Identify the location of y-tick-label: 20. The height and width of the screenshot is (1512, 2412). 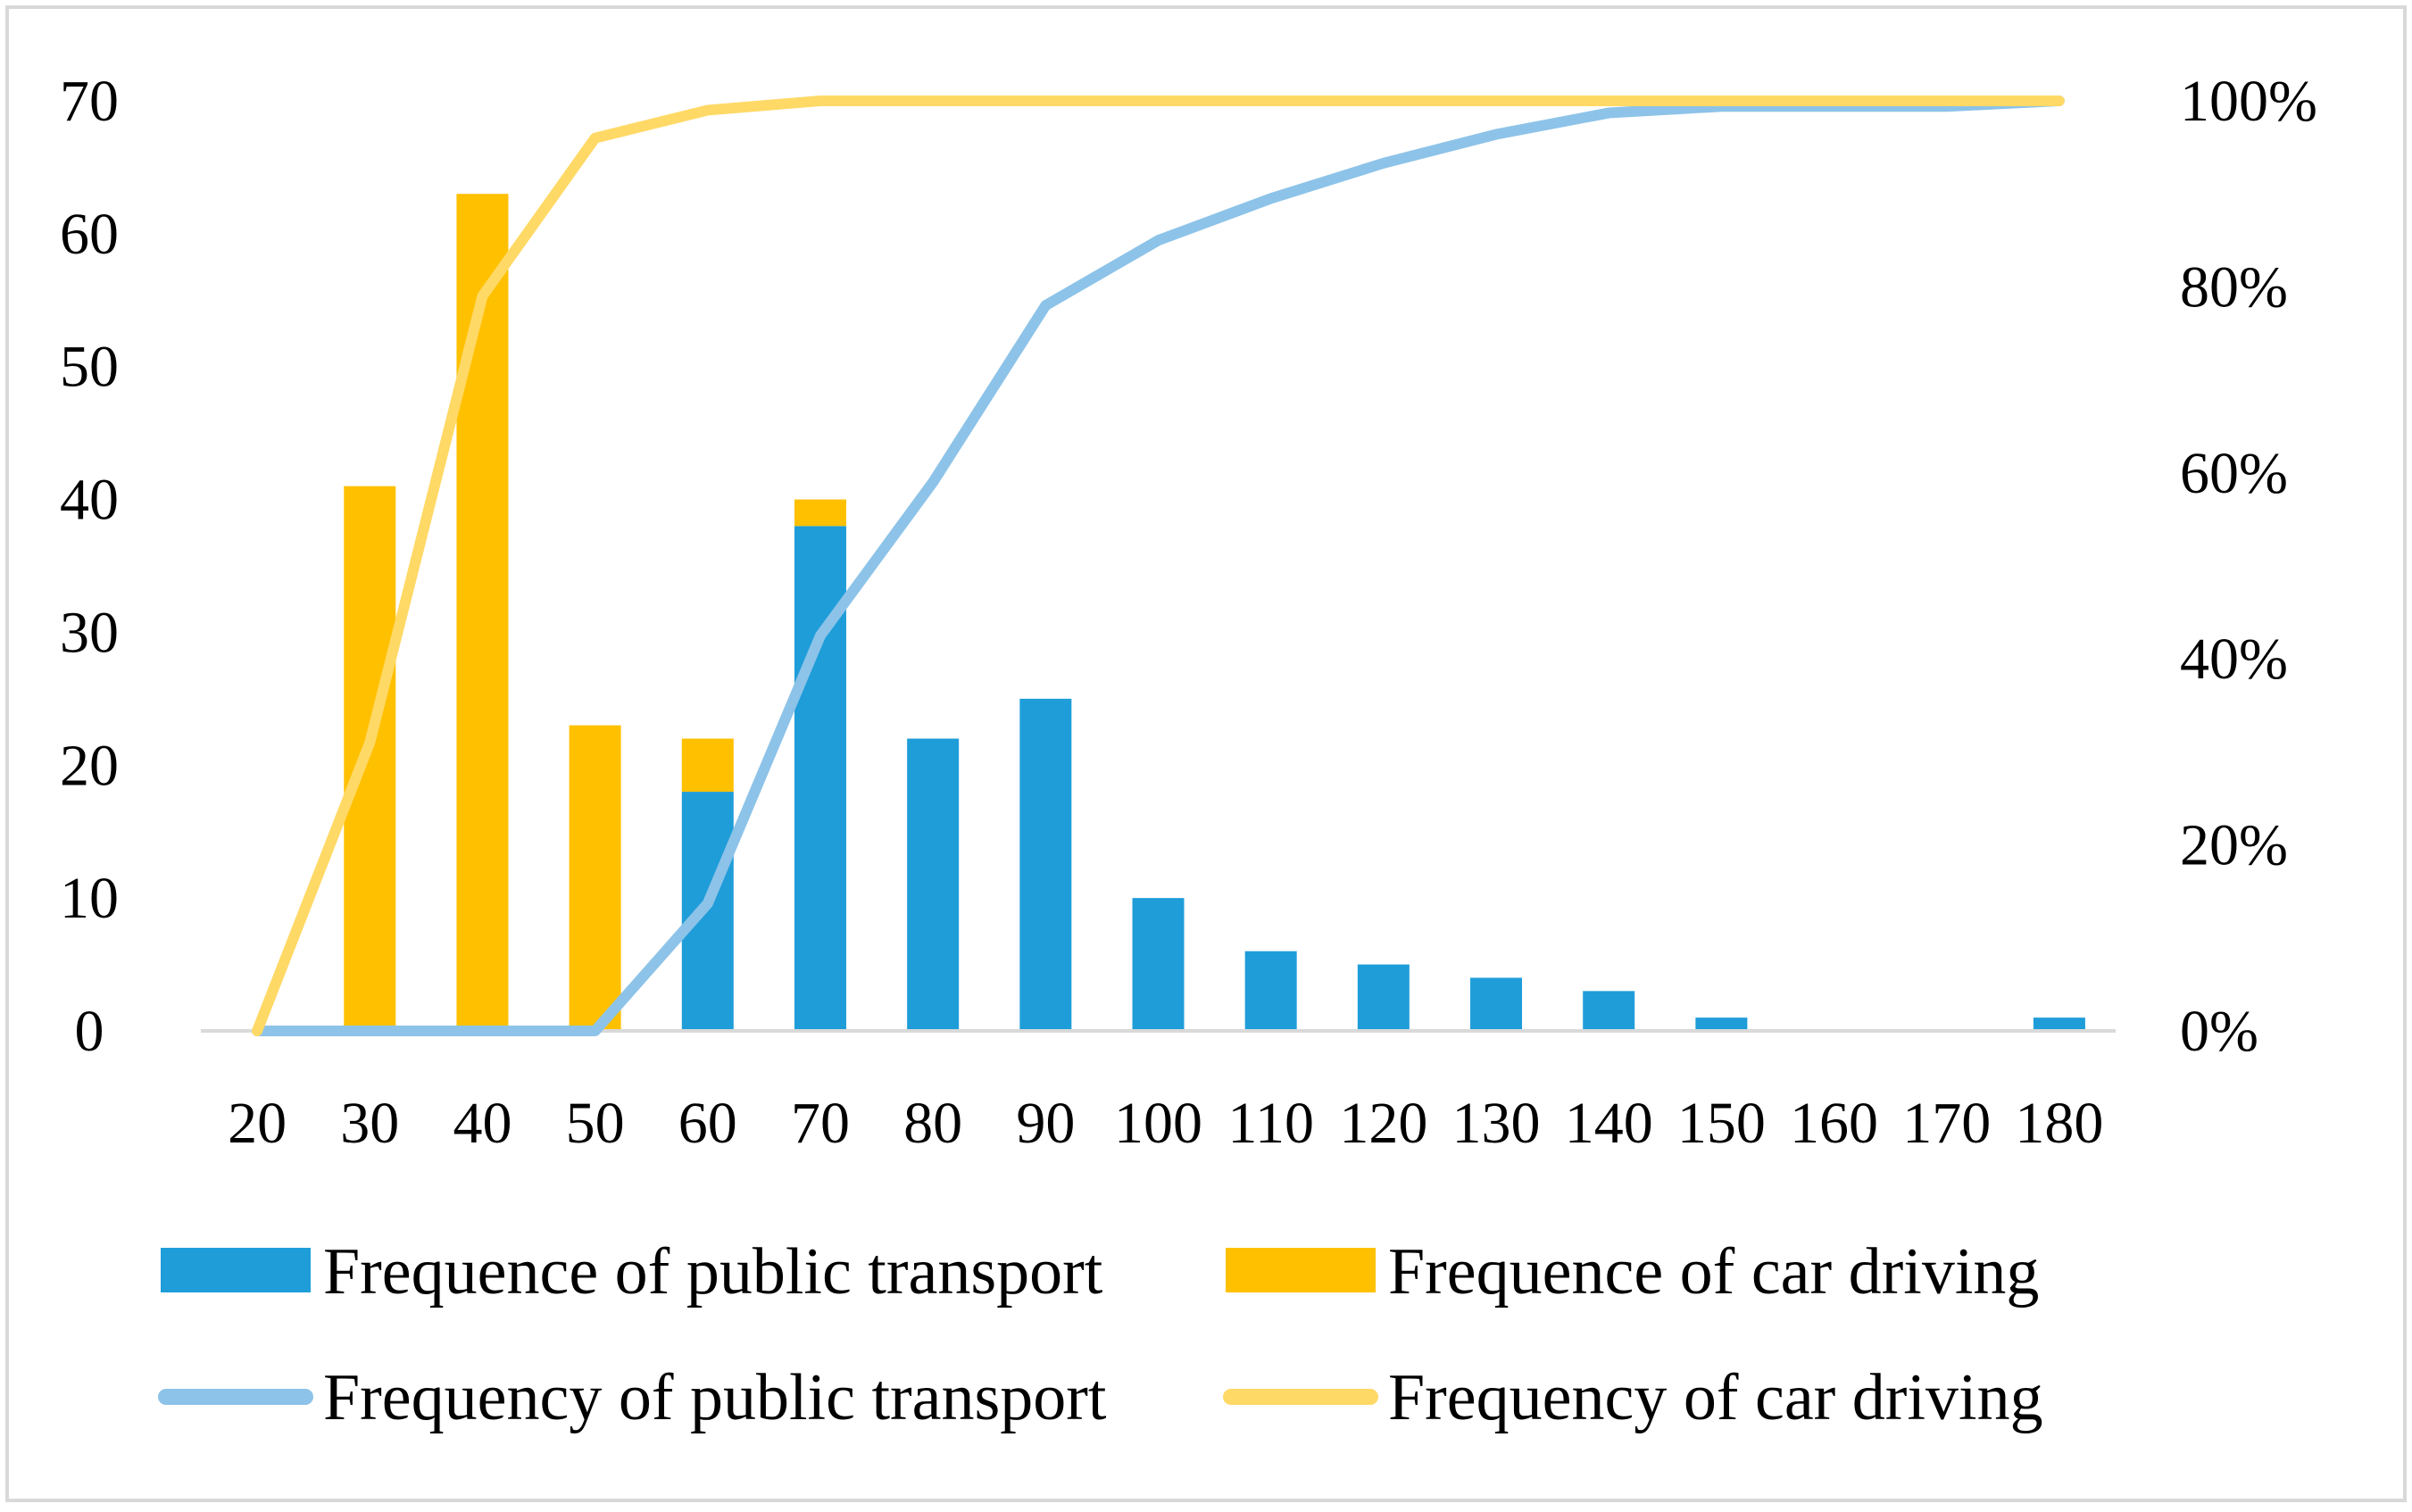
(89, 766).